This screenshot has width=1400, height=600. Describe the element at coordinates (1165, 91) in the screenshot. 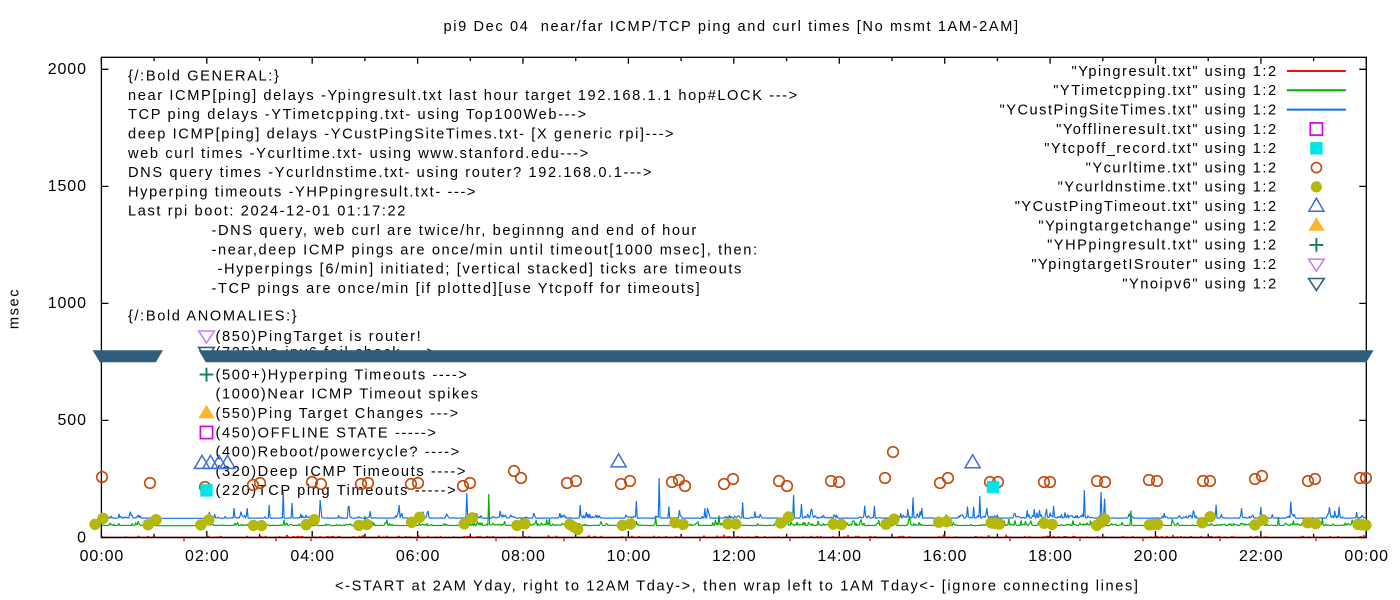

I see `svg-text: "YTimetcpping.txt" using 1:2` at that location.